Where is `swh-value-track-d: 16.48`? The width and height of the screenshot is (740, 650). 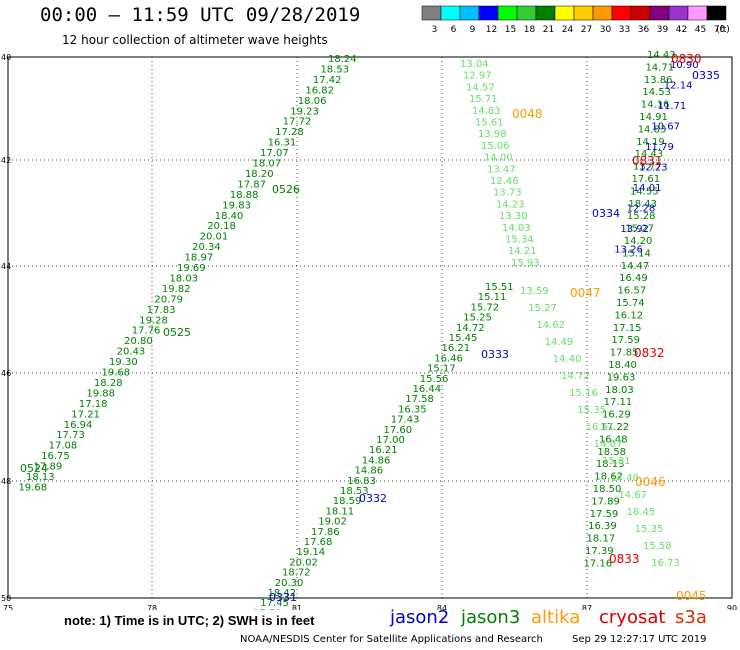
swh-value-track-d: 16.48 is located at coordinates (613, 439).